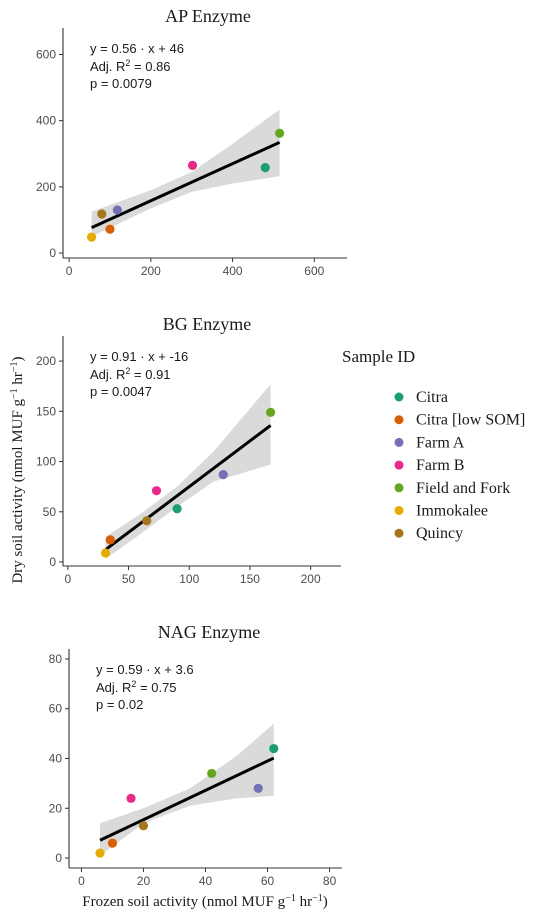 The image size is (550, 919). Describe the element at coordinates (470, 420) in the screenshot. I see `legend-label: Citra [low SOM]` at that location.